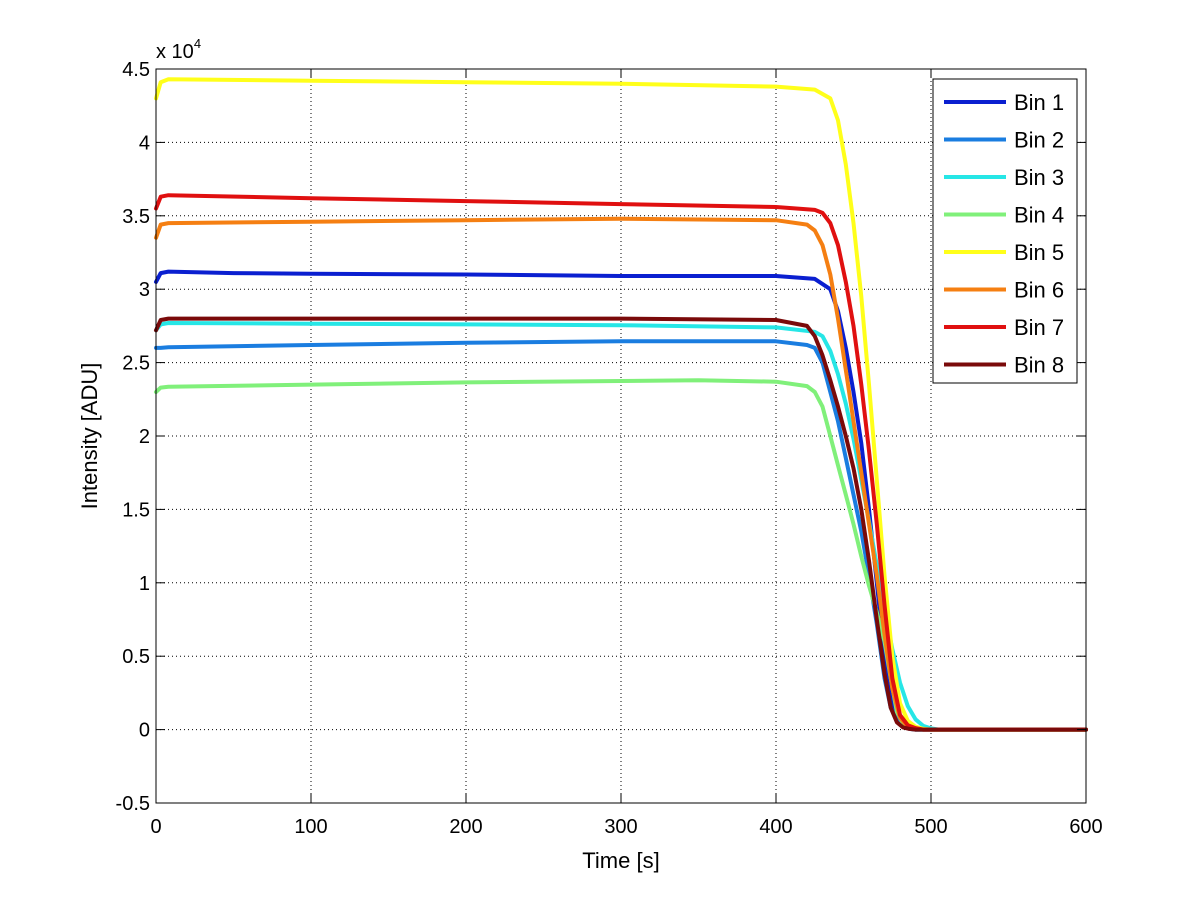  I want to click on x-tick-label: 600, so click(1085, 827).